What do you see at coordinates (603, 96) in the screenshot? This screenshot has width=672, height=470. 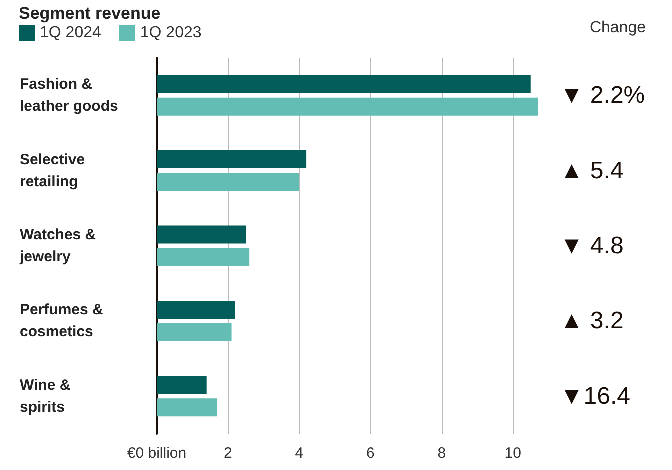 I see `text: ▼ 2.2%` at bounding box center [603, 96].